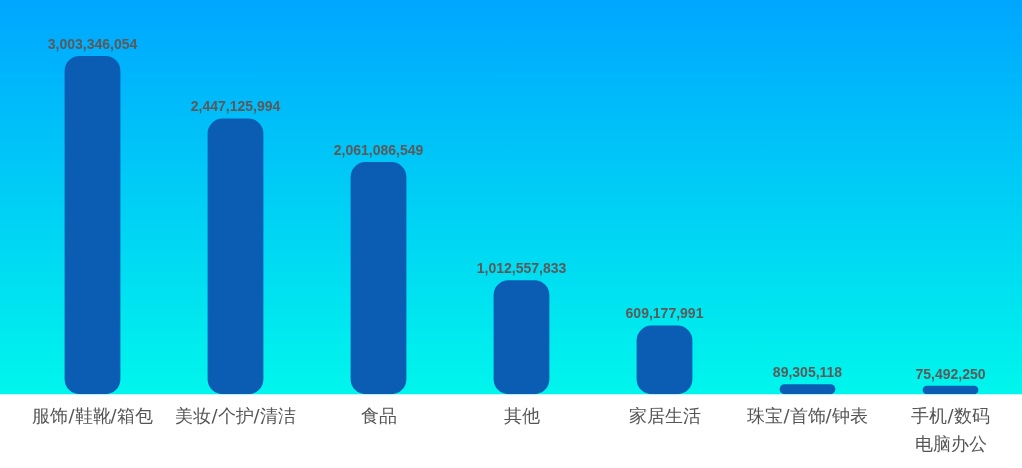 This screenshot has width=1022, height=468. What do you see at coordinates (950, 429) in the screenshot?
I see `x-tick-label: 手机/数码电脑办公` at bounding box center [950, 429].